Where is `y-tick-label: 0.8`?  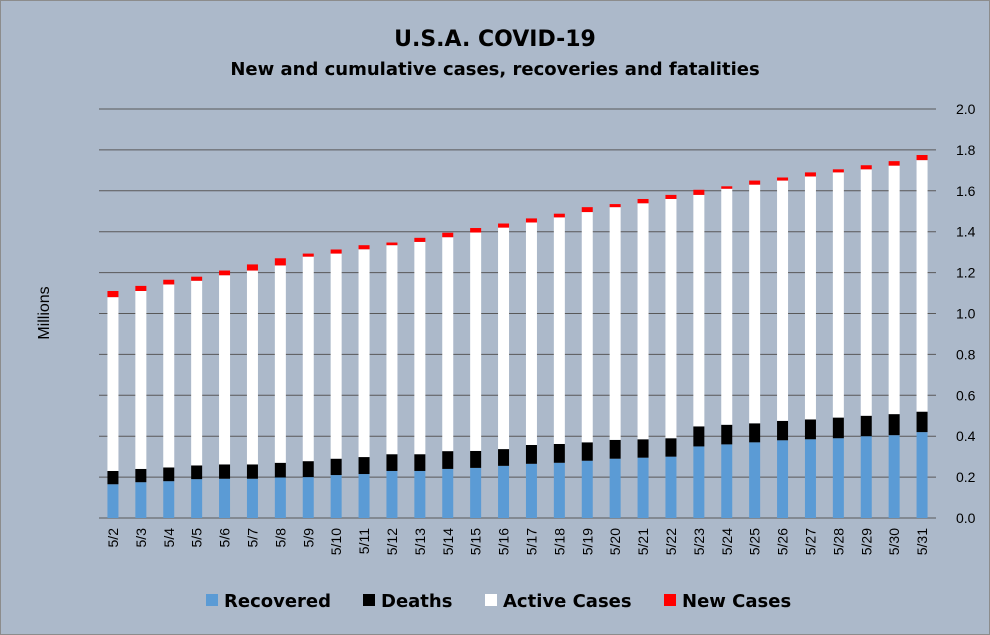
y-tick-label: 0.8 is located at coordinates (966, 354).